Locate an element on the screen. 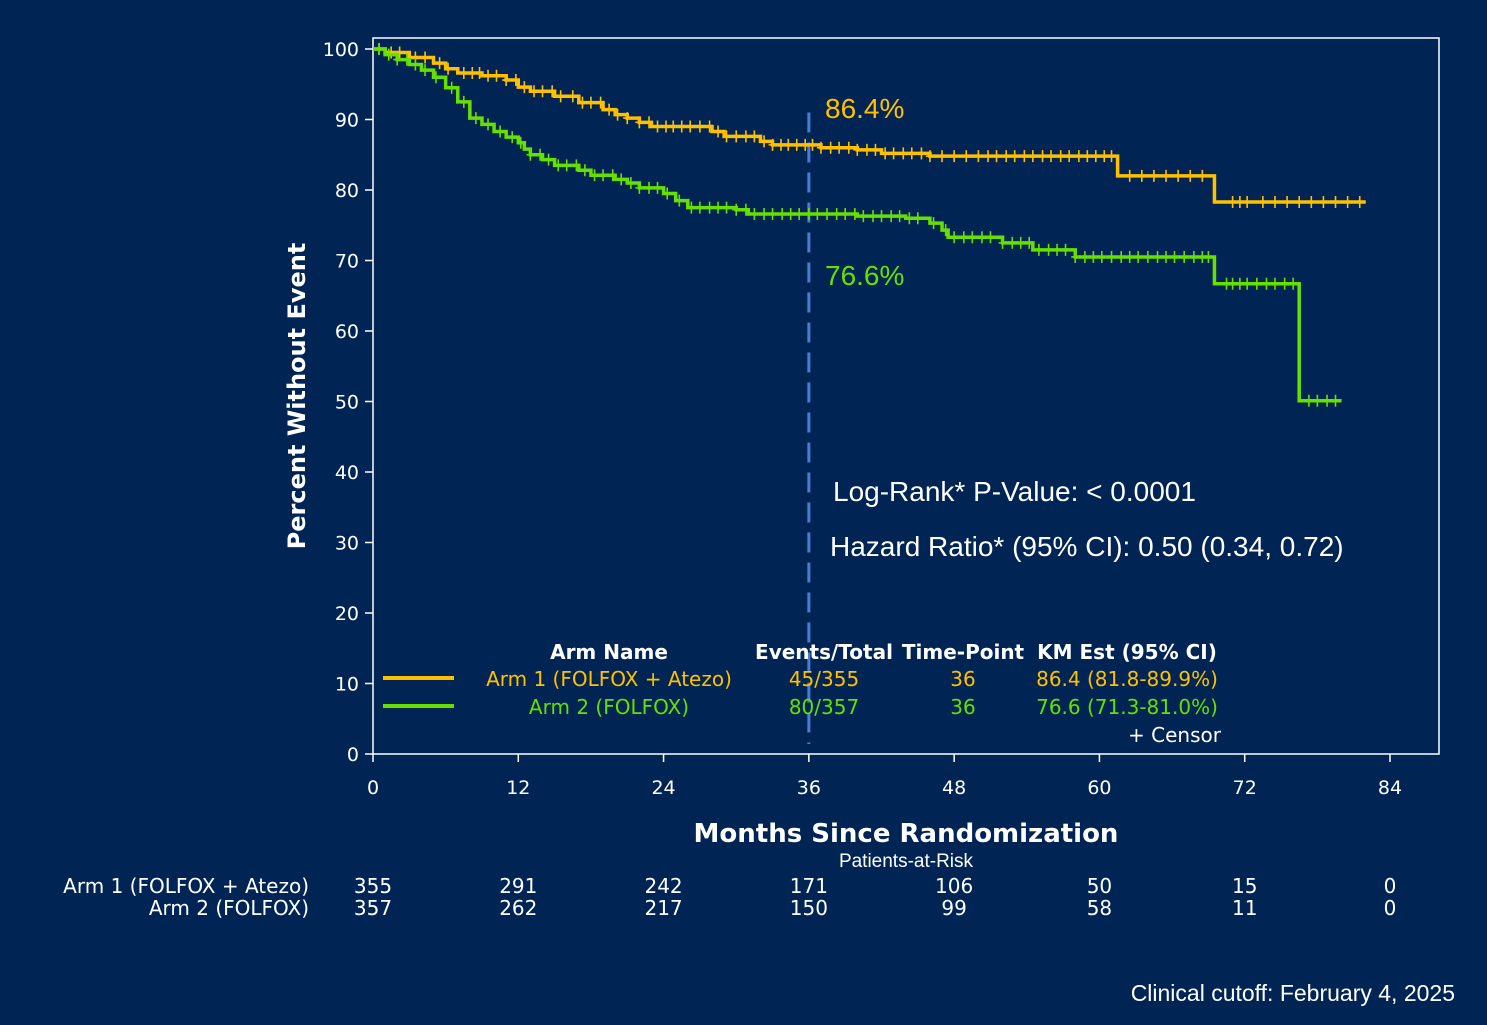 Image resolution: width=1487 pixels, height=1025 pixels. y-tick-label: 70 is located at coordinates (347, 262).